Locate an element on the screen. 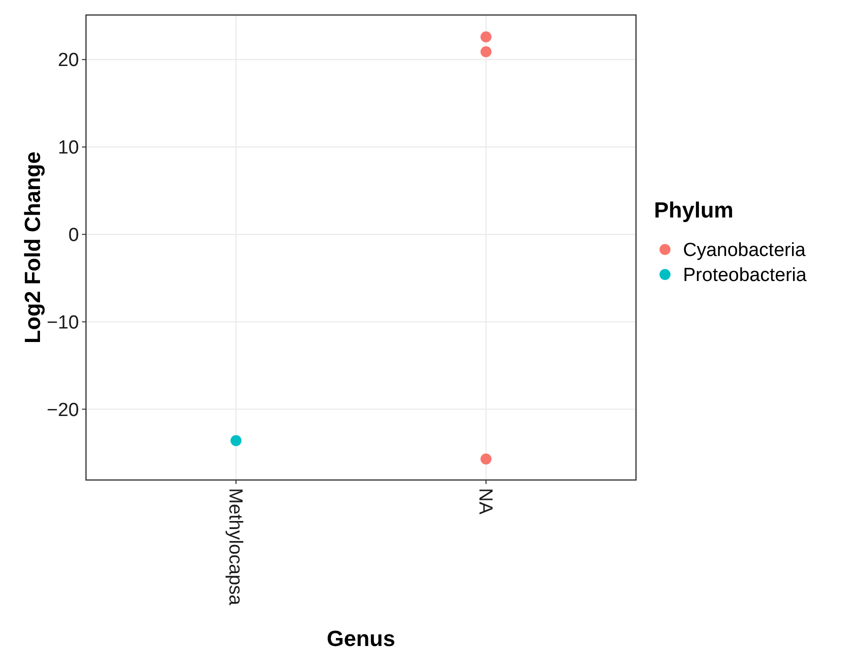 Image resolution: width=850 pixels, height=664 pixels. y-axis-title: Log2 Fold Change is located at coordinates (32, 248).